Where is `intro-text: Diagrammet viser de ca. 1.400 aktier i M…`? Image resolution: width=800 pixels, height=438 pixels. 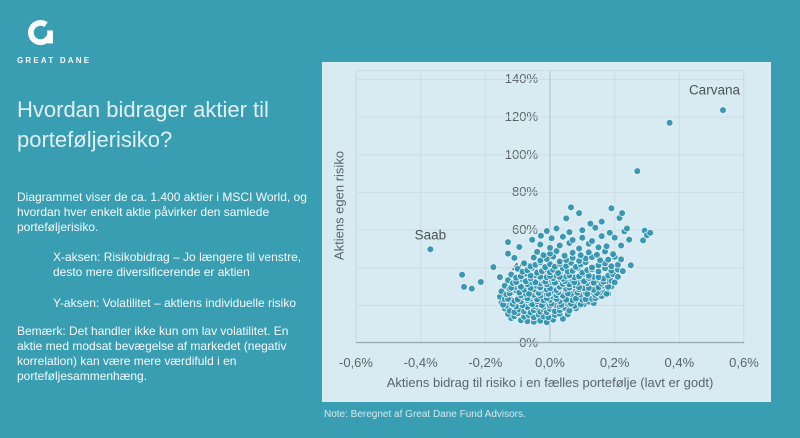 intro-text: Diagrammet viser de ca. 1.400 aktier i M… is located at coordinates (162, 212).